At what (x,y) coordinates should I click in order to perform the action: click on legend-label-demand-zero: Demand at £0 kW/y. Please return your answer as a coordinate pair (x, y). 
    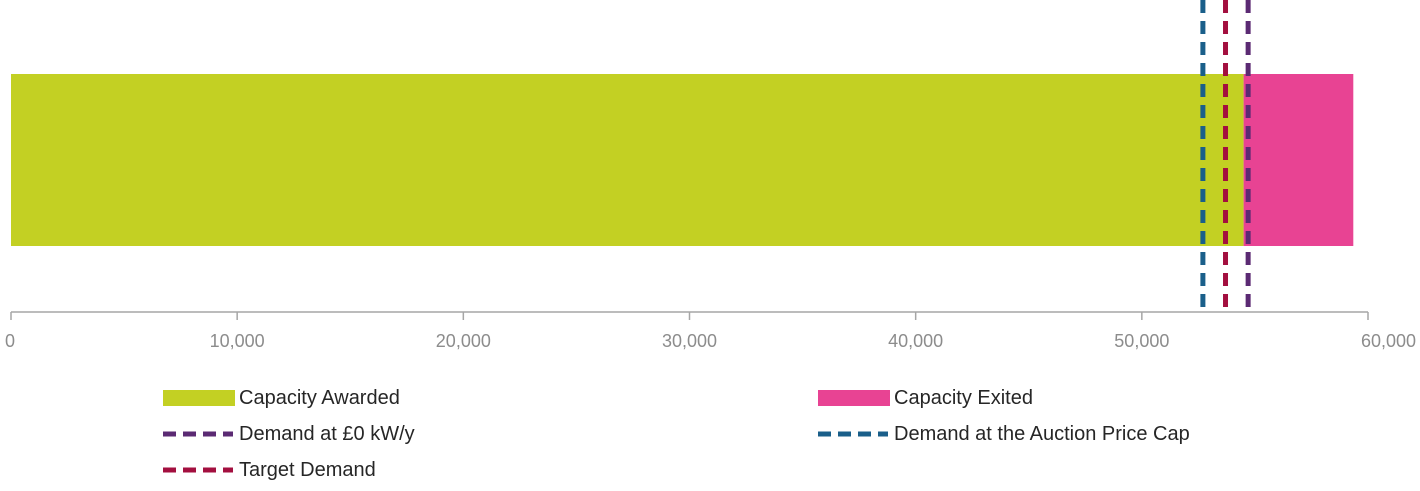
    Looking at the image, I should click on (327, 433).